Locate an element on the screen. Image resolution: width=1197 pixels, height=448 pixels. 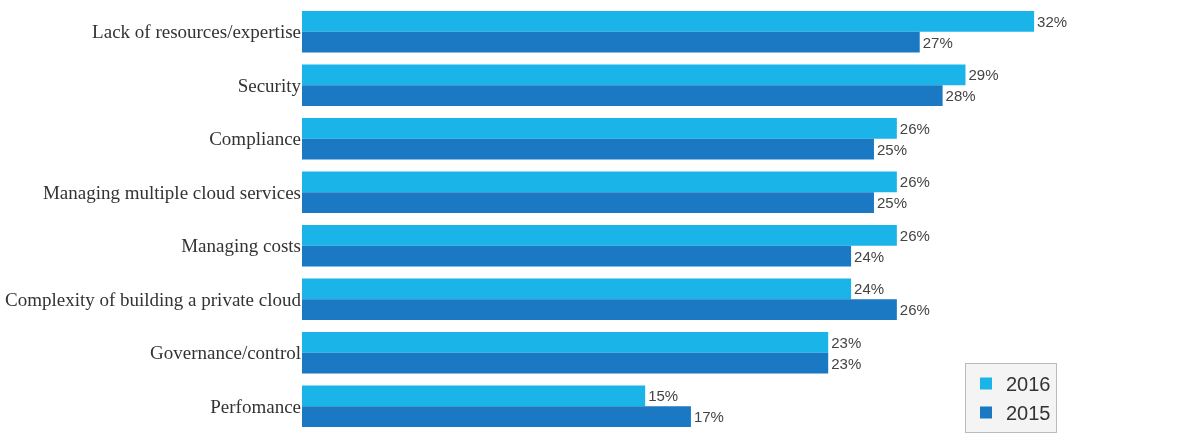
y-tick-label: Complexity of building a private cloud is located at coordinates (153, 299).